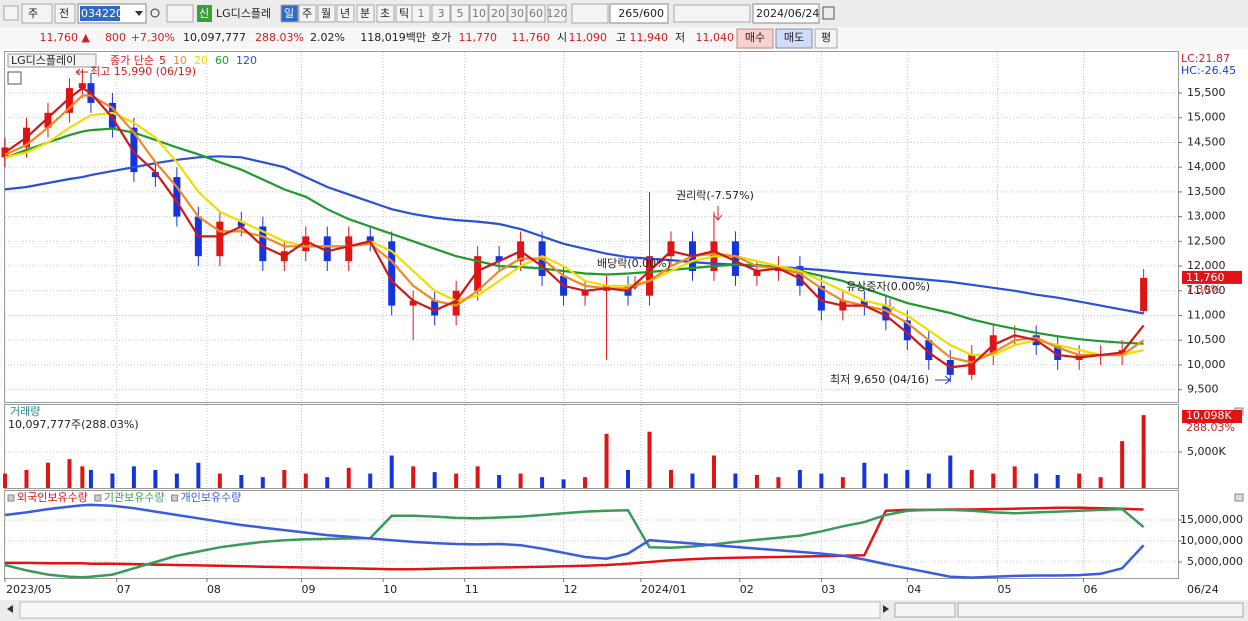 Image resolution: width=1248 pixels, height=621 pixels. What do you see at coordinates (450, 610) in the screenshot?
I see `scroll-track` at bounding box center [450, 610].